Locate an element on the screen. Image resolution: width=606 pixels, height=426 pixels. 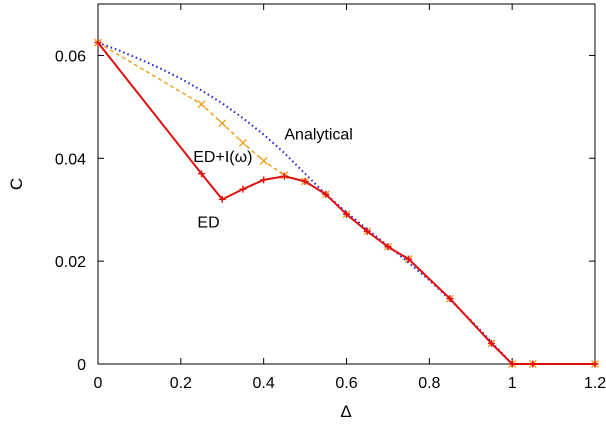
annotations: Analytical ED+I(ω) ED is located at coordinates (273, 178).